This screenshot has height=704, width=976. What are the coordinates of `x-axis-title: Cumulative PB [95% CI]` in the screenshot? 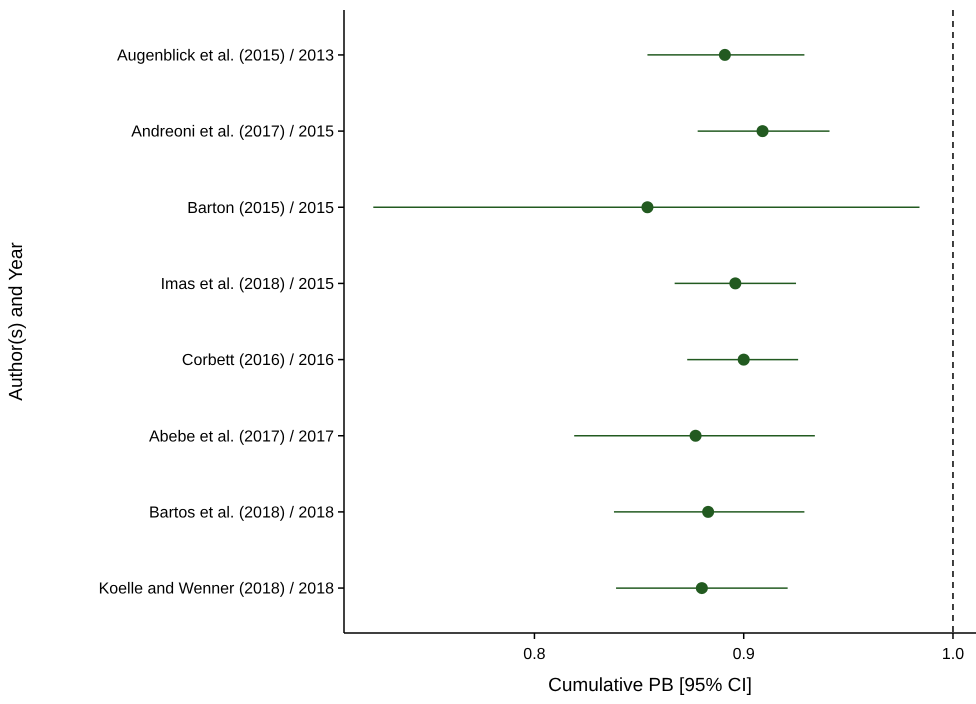 It's located at (650, 685).